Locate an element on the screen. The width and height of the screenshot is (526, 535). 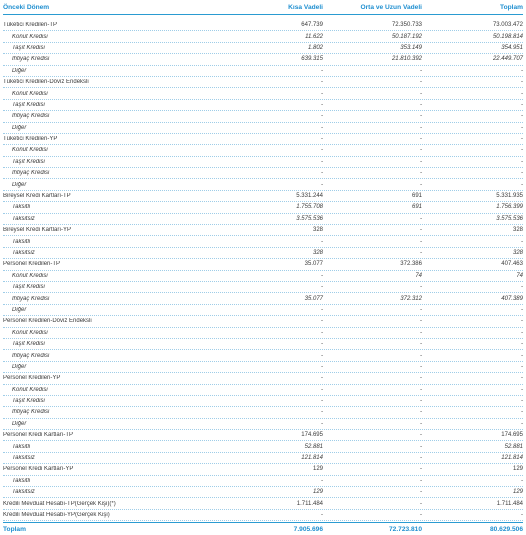
row-total: 22.449.707 is located at coordinates (507, 59).